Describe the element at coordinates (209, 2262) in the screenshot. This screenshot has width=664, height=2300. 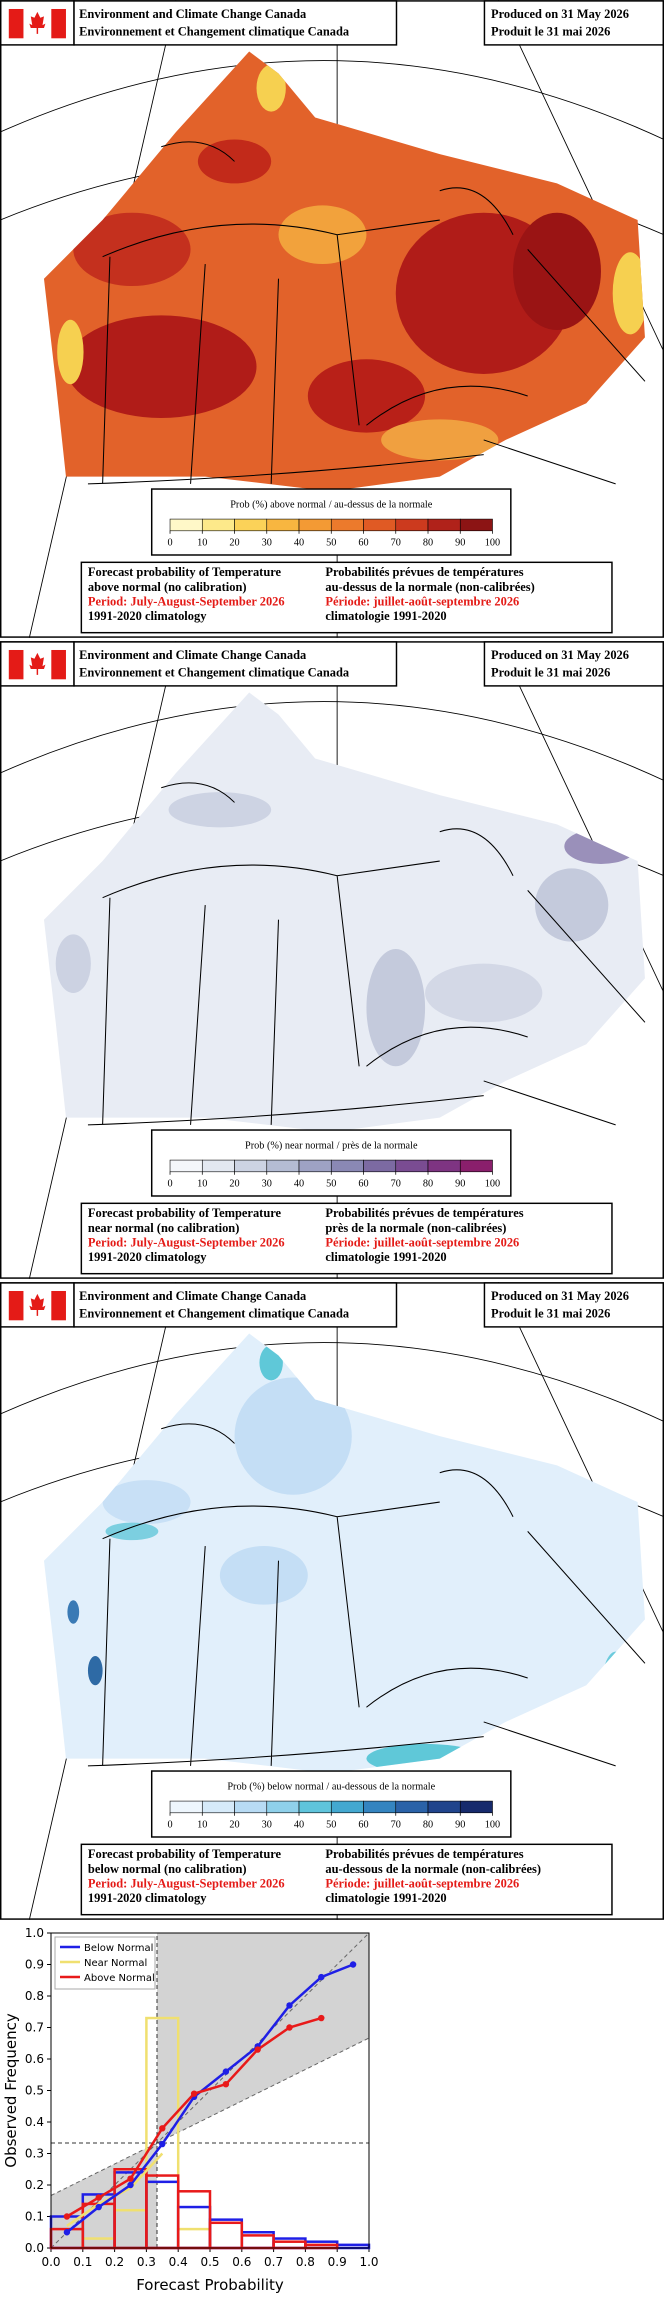
I see `x-tick-label: 0.5` at that location.